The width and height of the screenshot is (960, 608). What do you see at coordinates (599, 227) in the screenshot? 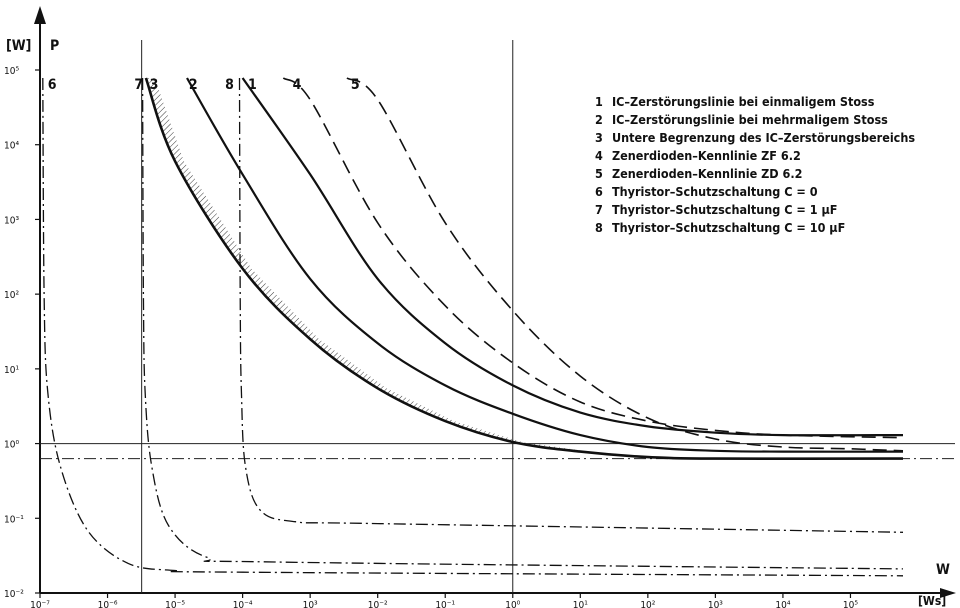
I see `legend-entry-number: 8` at bounding box center [599, 227].